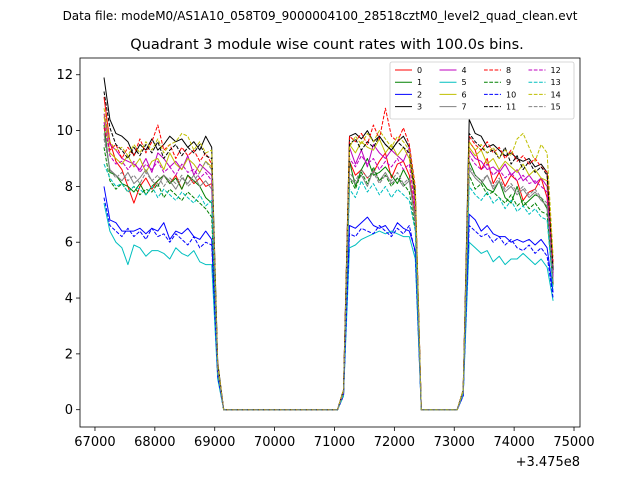  What do you see at coordinates (508, 70) in the screenshot?
I see `legend-label-8: 8` at bounding box center [508, 70].